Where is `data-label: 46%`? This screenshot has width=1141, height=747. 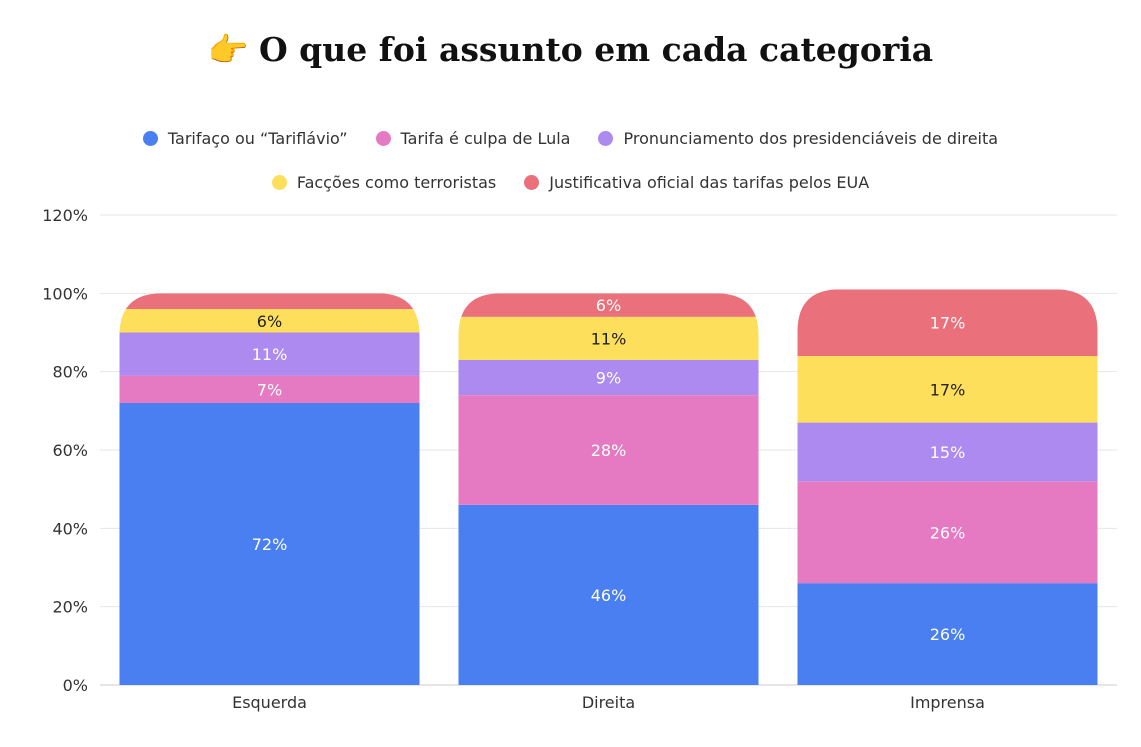
data-label: 46% is located at coordinates (609, 595).